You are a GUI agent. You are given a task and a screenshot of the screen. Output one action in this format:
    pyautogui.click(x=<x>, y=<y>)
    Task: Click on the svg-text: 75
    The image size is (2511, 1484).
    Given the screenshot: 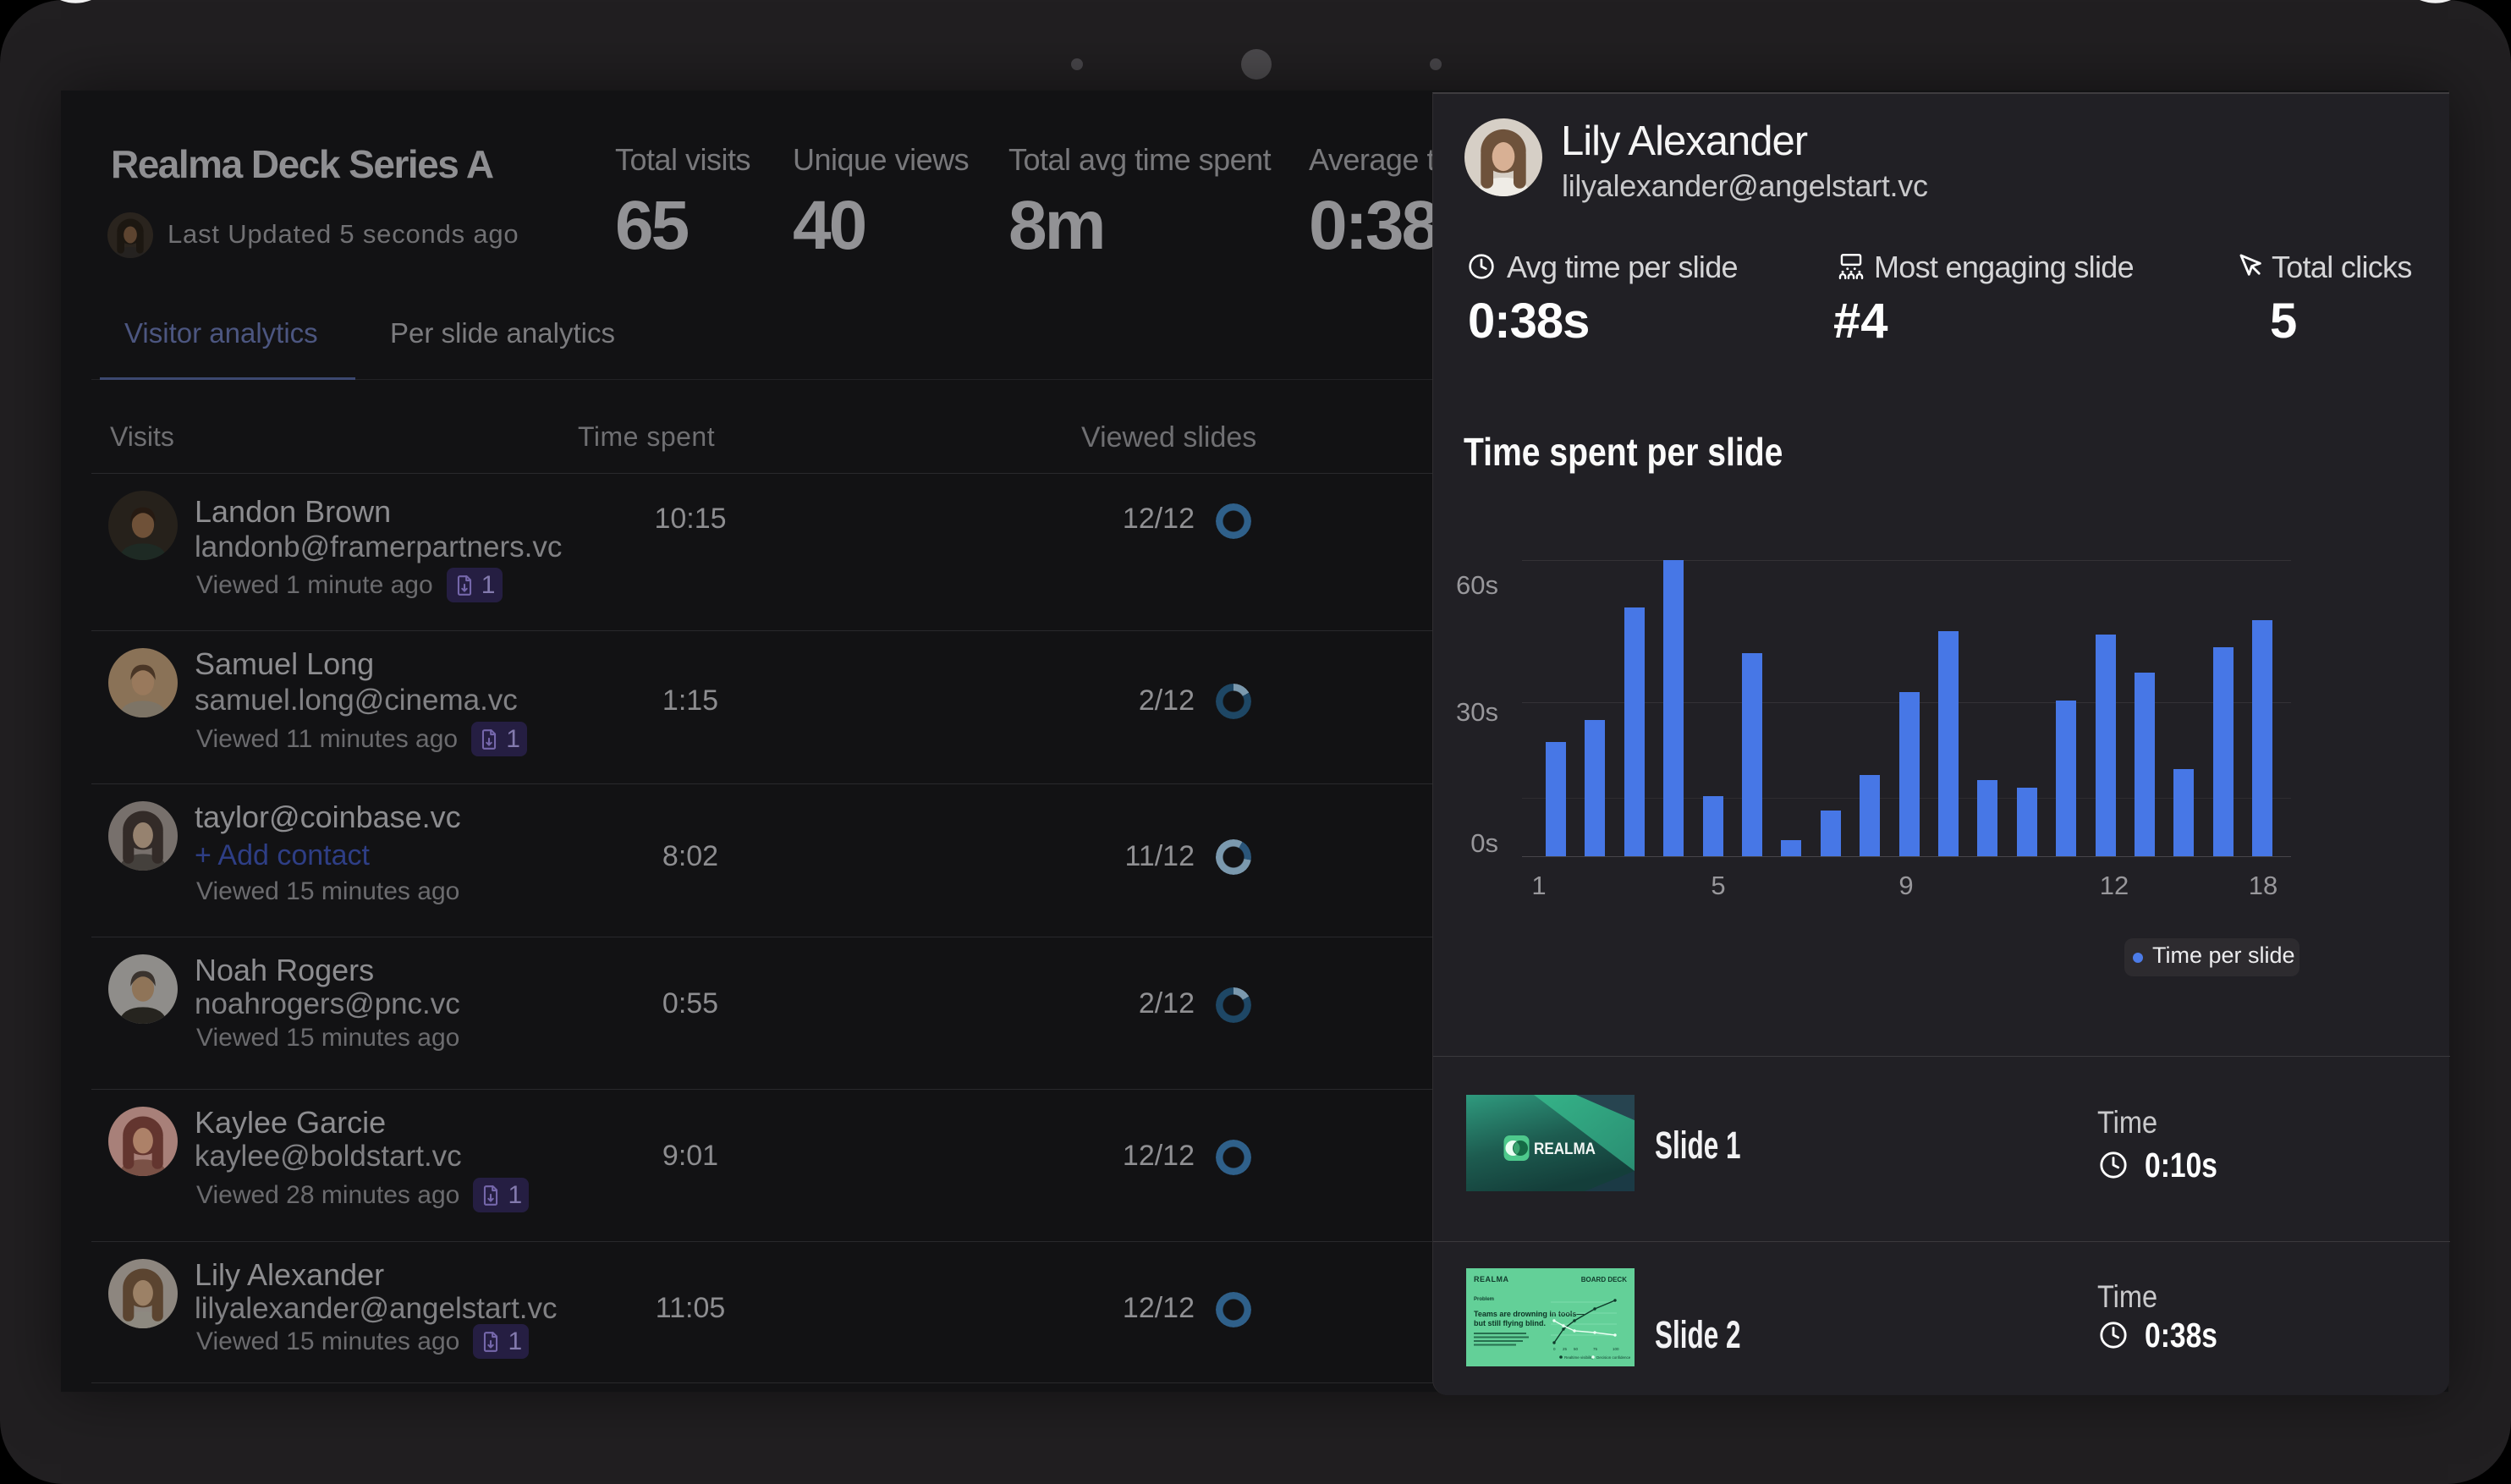 What is the action you would take?
    pyautogui.click(x=1595, y=1349)
    